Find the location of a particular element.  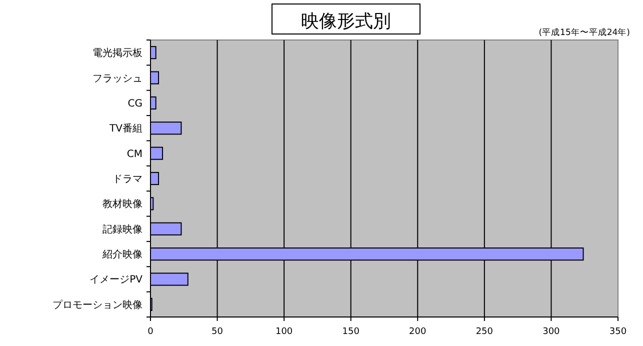

x-tick-label: 0 is located at coordinates (151, 332).